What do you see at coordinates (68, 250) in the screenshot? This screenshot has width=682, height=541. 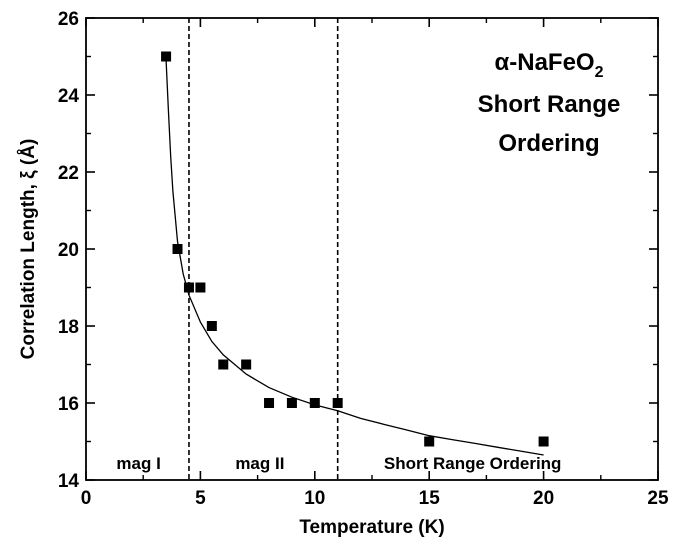 I see `y-tick-label: 20` at bounding box center [68, 250].